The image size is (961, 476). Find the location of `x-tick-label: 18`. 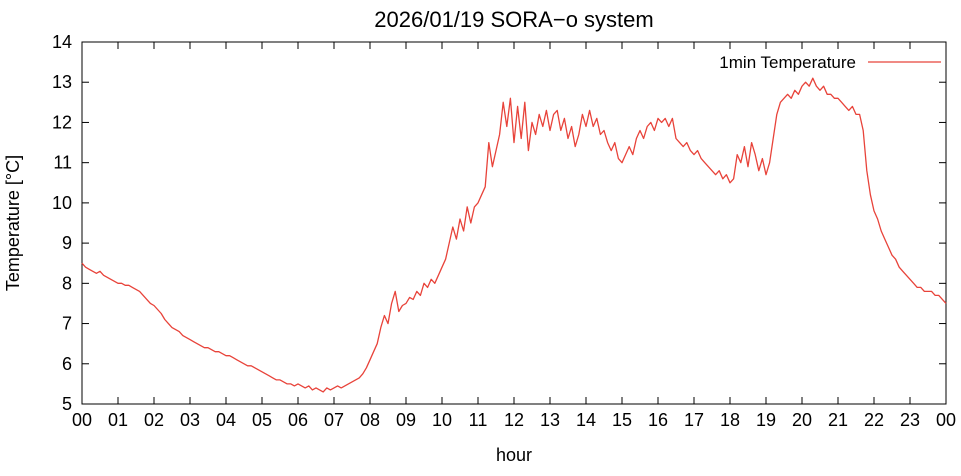

x-tick-label: 18 is located at coordinates (730, 420).